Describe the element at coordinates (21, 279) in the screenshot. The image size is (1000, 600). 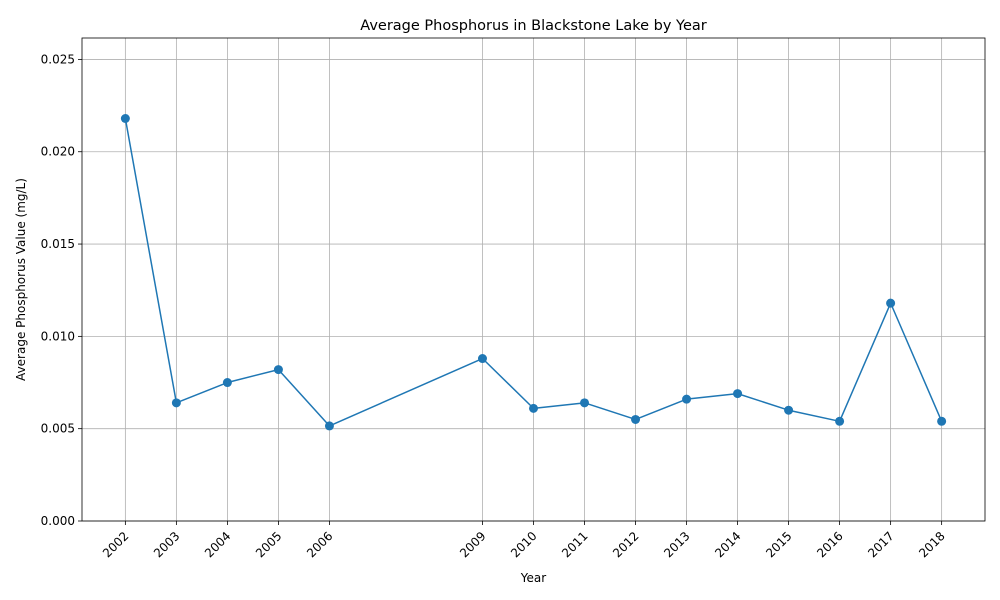
I see `y-axis-label: Average Phosphorus Value (mg/L)` at that location.